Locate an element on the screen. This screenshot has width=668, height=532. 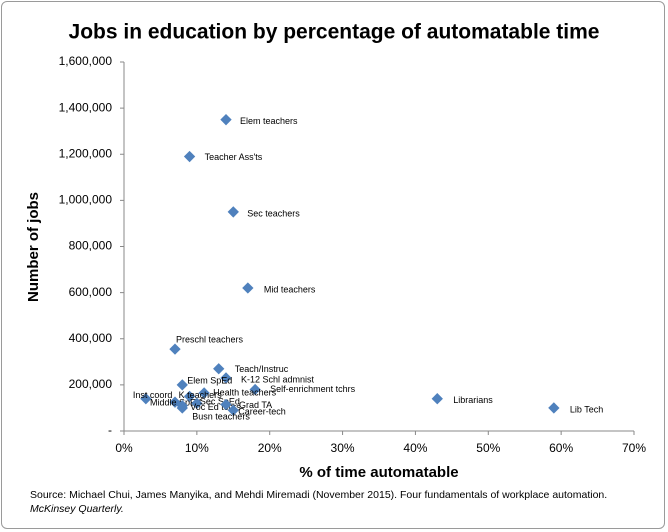
point-label: Elem SpEd is located at coordinates (209, 380).